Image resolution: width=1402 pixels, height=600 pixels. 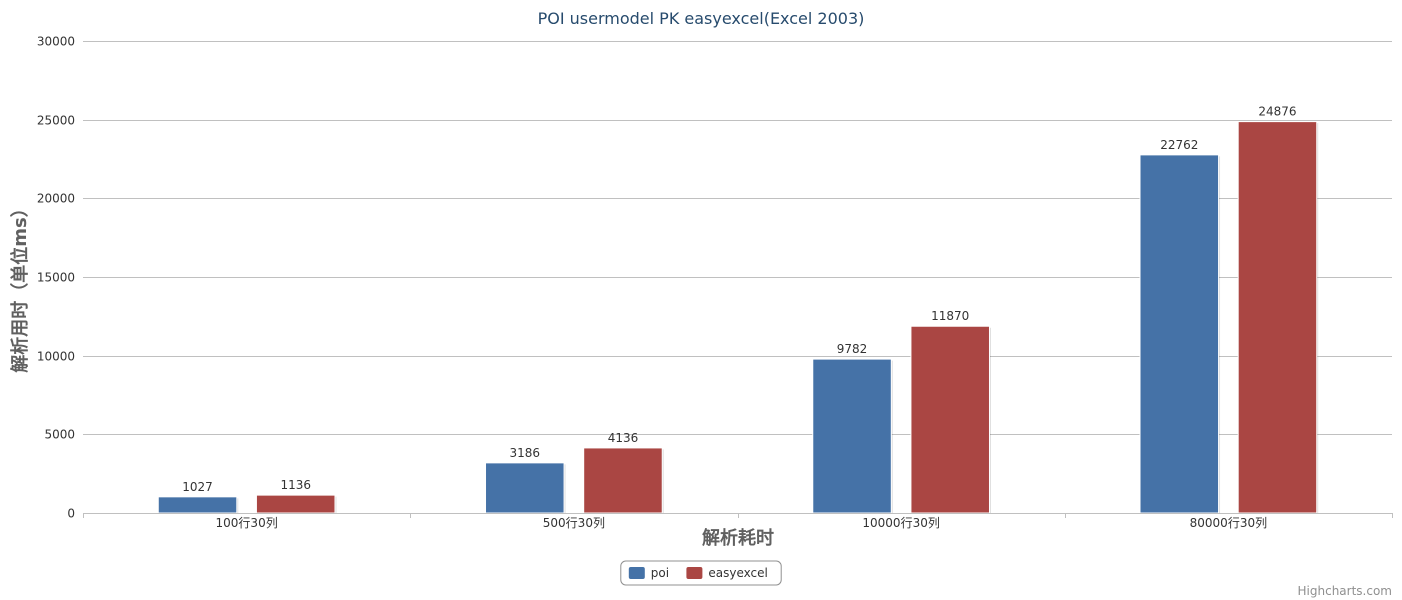 I want to click on y-tick-label: 30000, so click(x=56, y=42).